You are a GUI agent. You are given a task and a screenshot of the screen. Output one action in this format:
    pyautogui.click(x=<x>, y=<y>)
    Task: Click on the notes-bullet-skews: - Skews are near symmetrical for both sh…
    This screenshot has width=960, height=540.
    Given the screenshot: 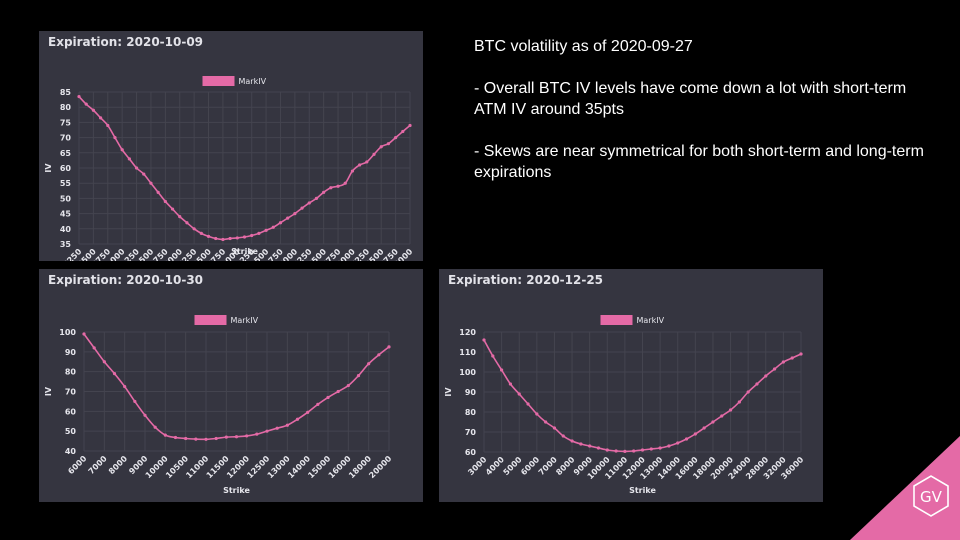 What is the action you would take?
    pyautogui.click(x=699, y=162)
    